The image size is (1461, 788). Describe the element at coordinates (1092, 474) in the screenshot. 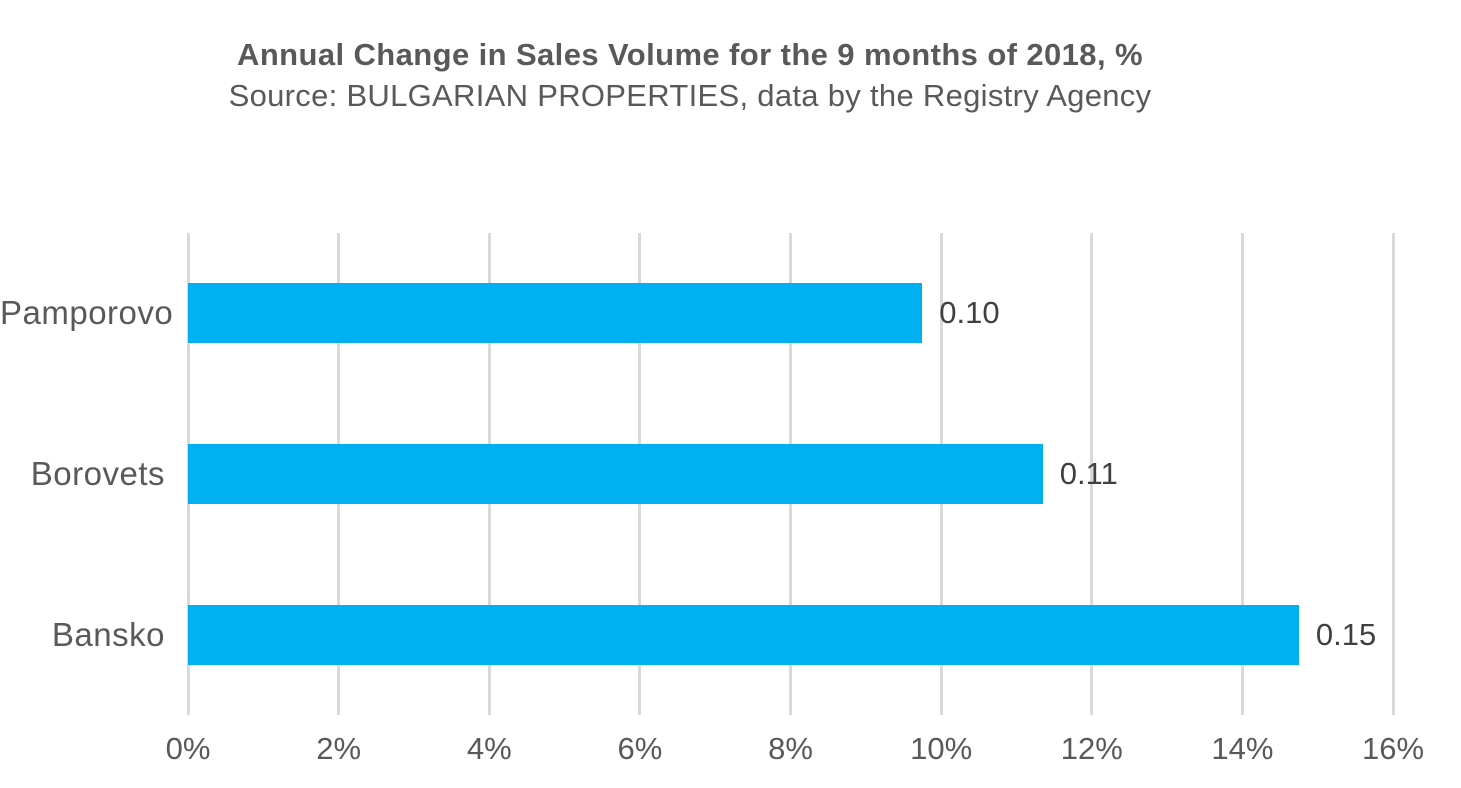

I see `gridline-12%` at that location.